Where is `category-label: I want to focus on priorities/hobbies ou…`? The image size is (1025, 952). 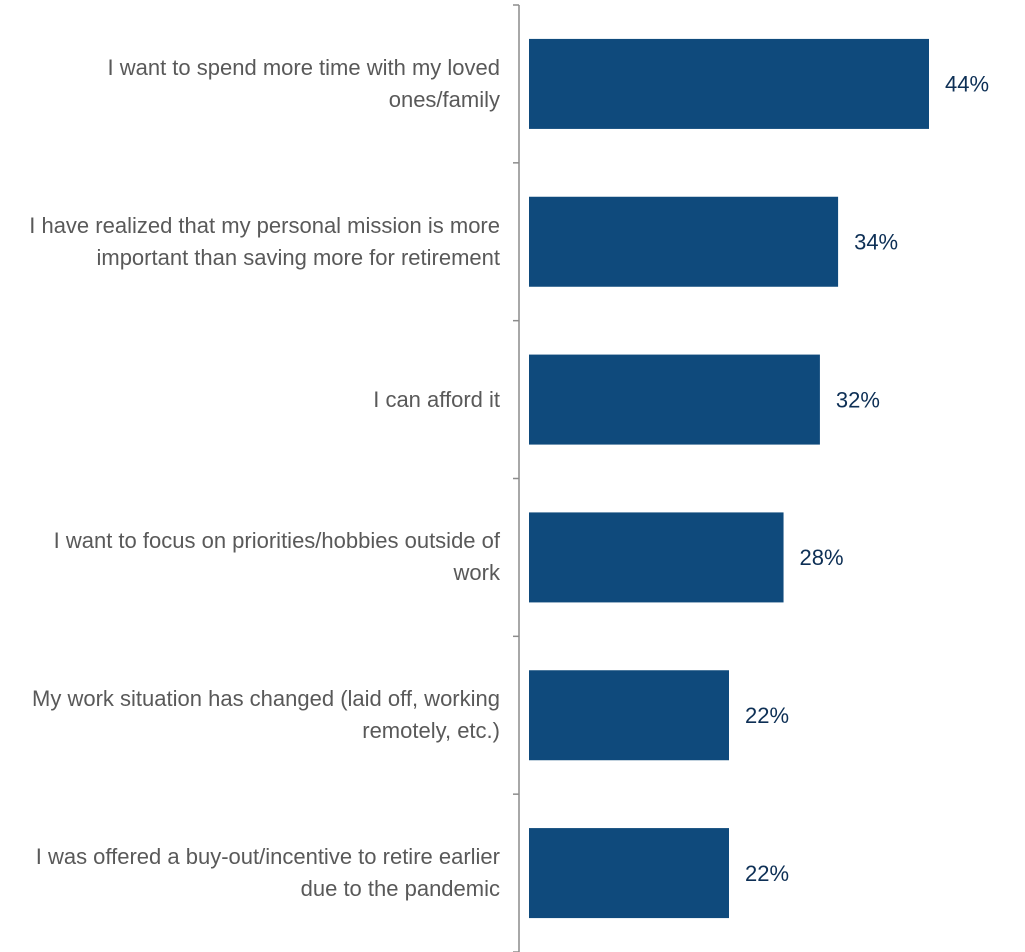
category-label: I want to focus on priorities/hobbies ou… is located at coordinates (255, 558).